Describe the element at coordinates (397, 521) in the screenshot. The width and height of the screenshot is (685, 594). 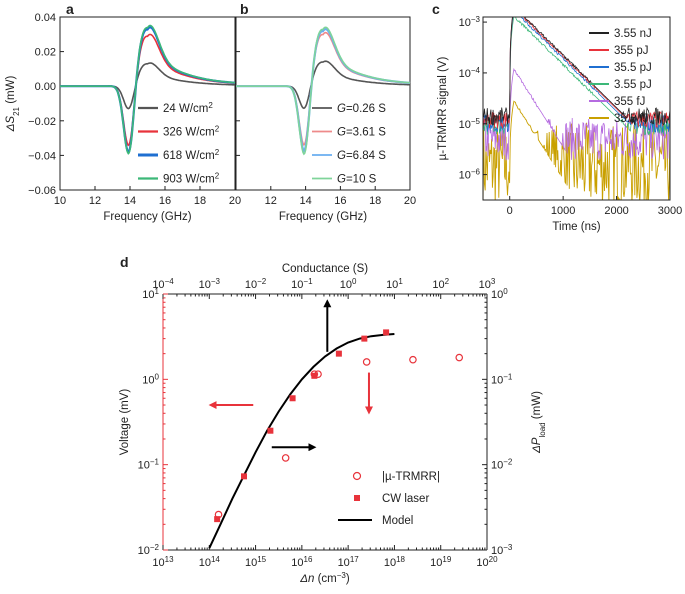
I see `panel-d-legend-label: Model` at that location.